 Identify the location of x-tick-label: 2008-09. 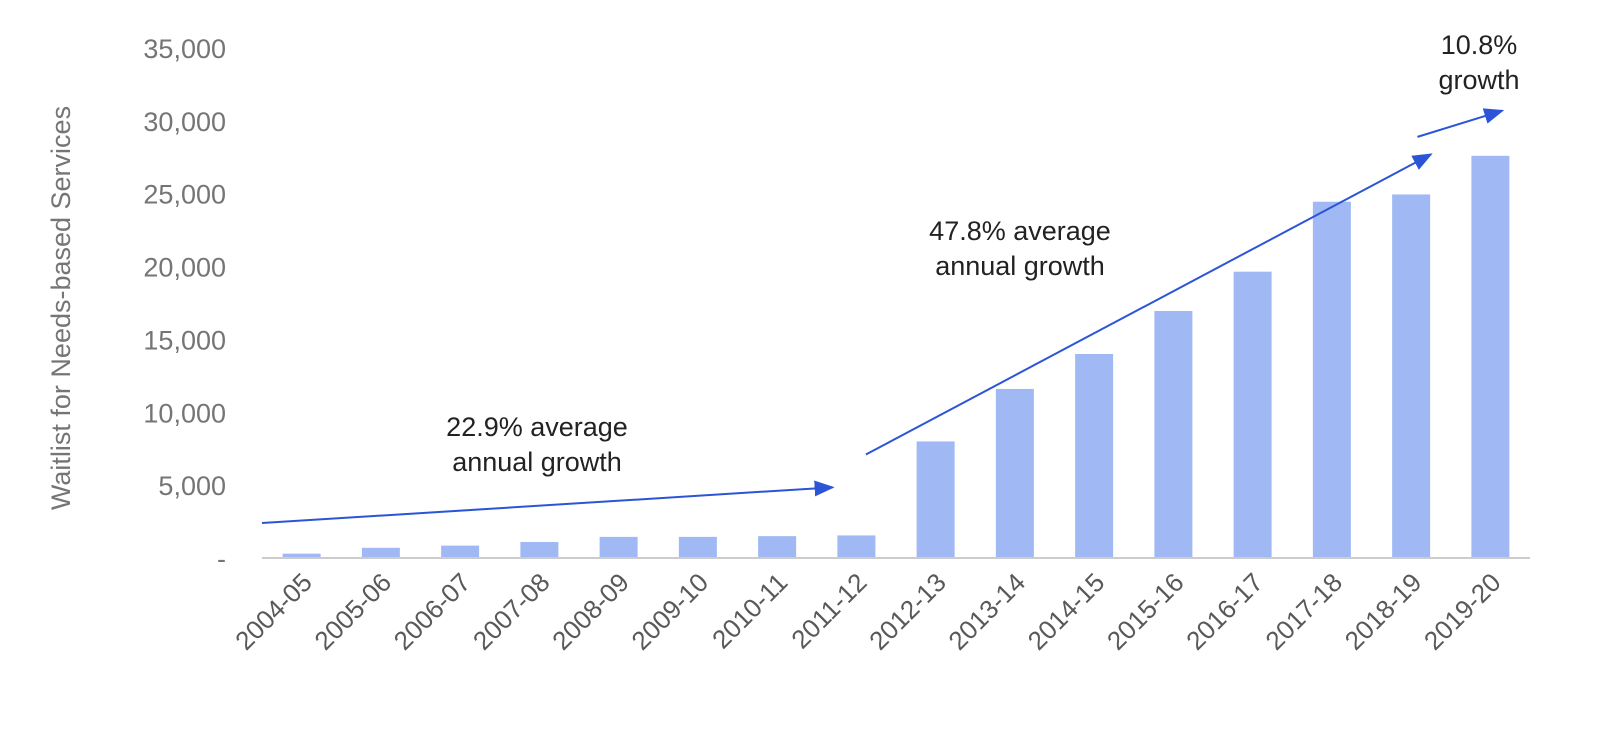
(590, 611).